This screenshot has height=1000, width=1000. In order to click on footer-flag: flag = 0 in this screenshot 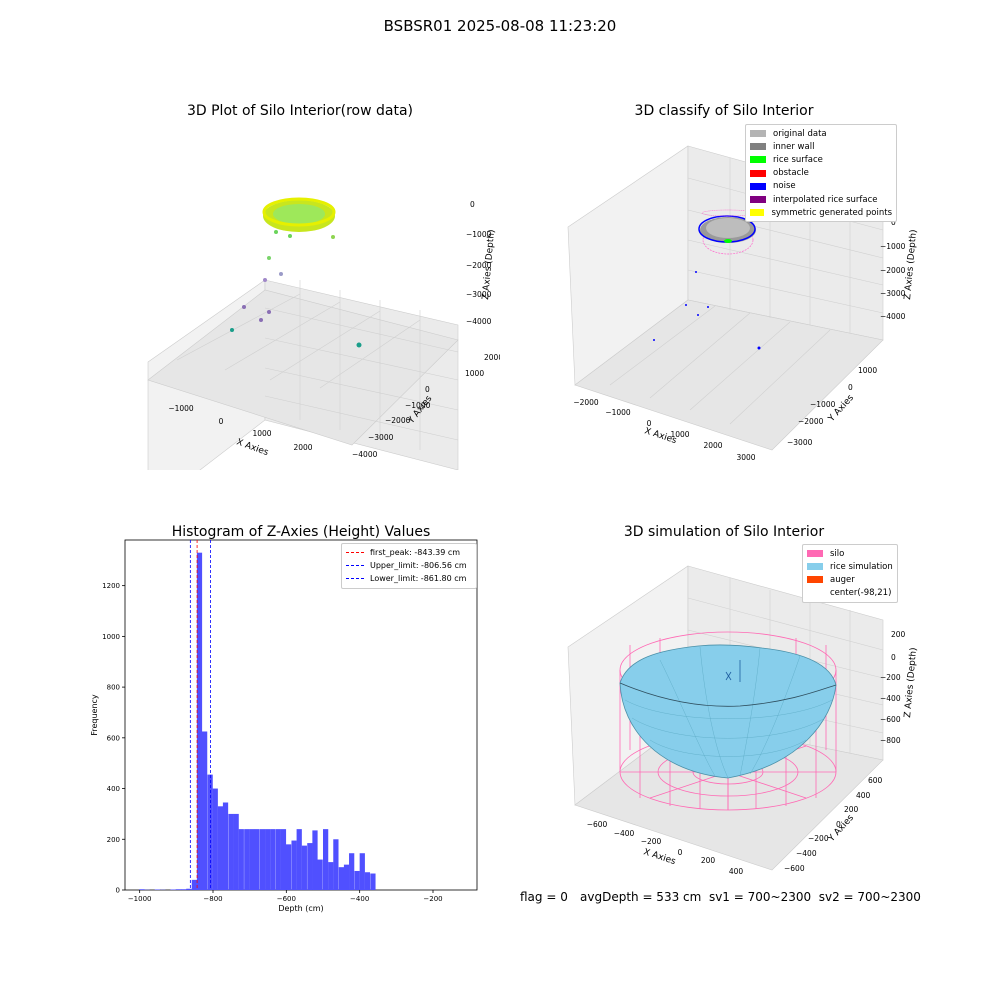, I will do `click(544, 897)`.